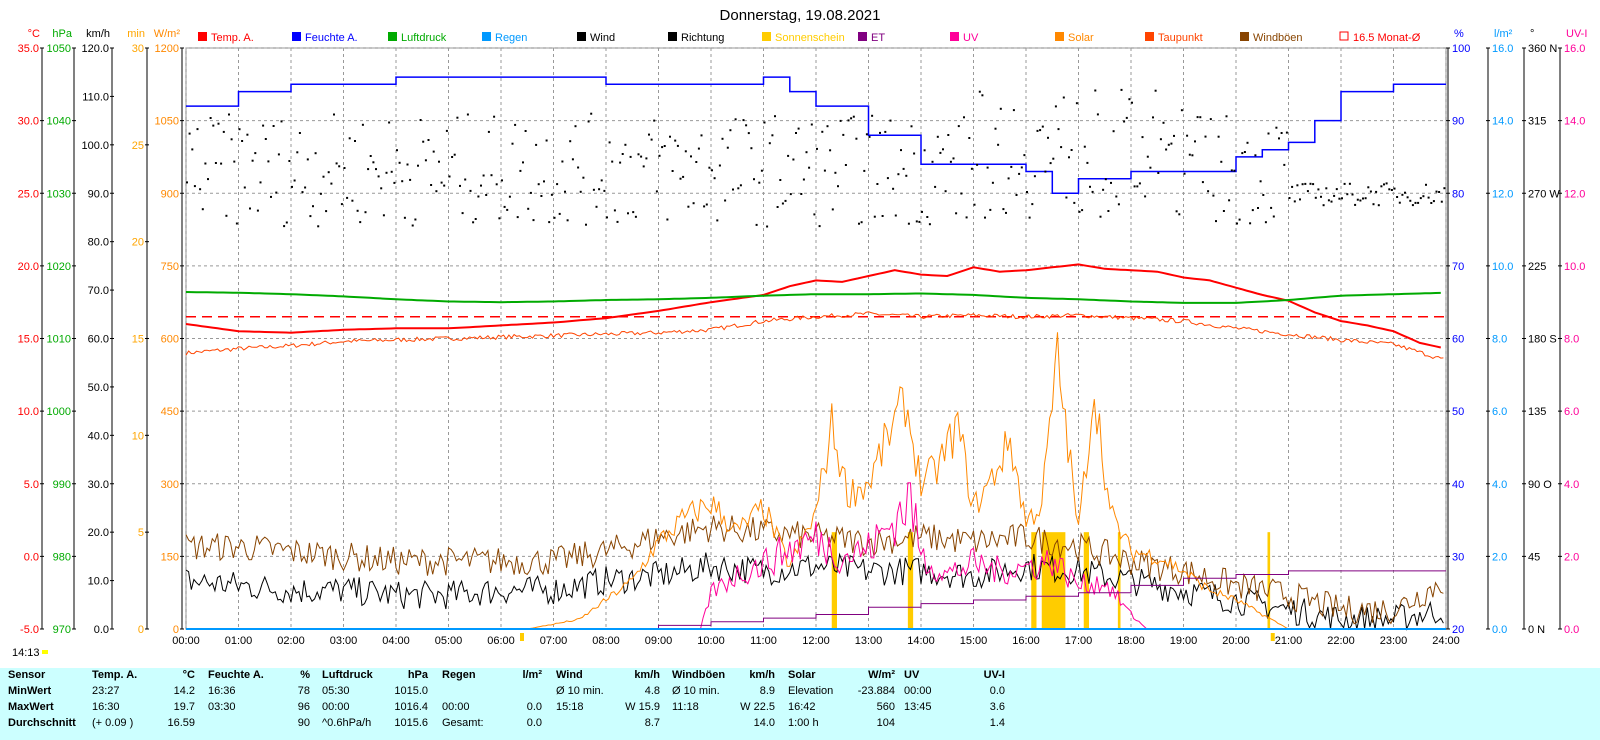  I want to click on x-tick-label: 03:00, so click(344, 641).